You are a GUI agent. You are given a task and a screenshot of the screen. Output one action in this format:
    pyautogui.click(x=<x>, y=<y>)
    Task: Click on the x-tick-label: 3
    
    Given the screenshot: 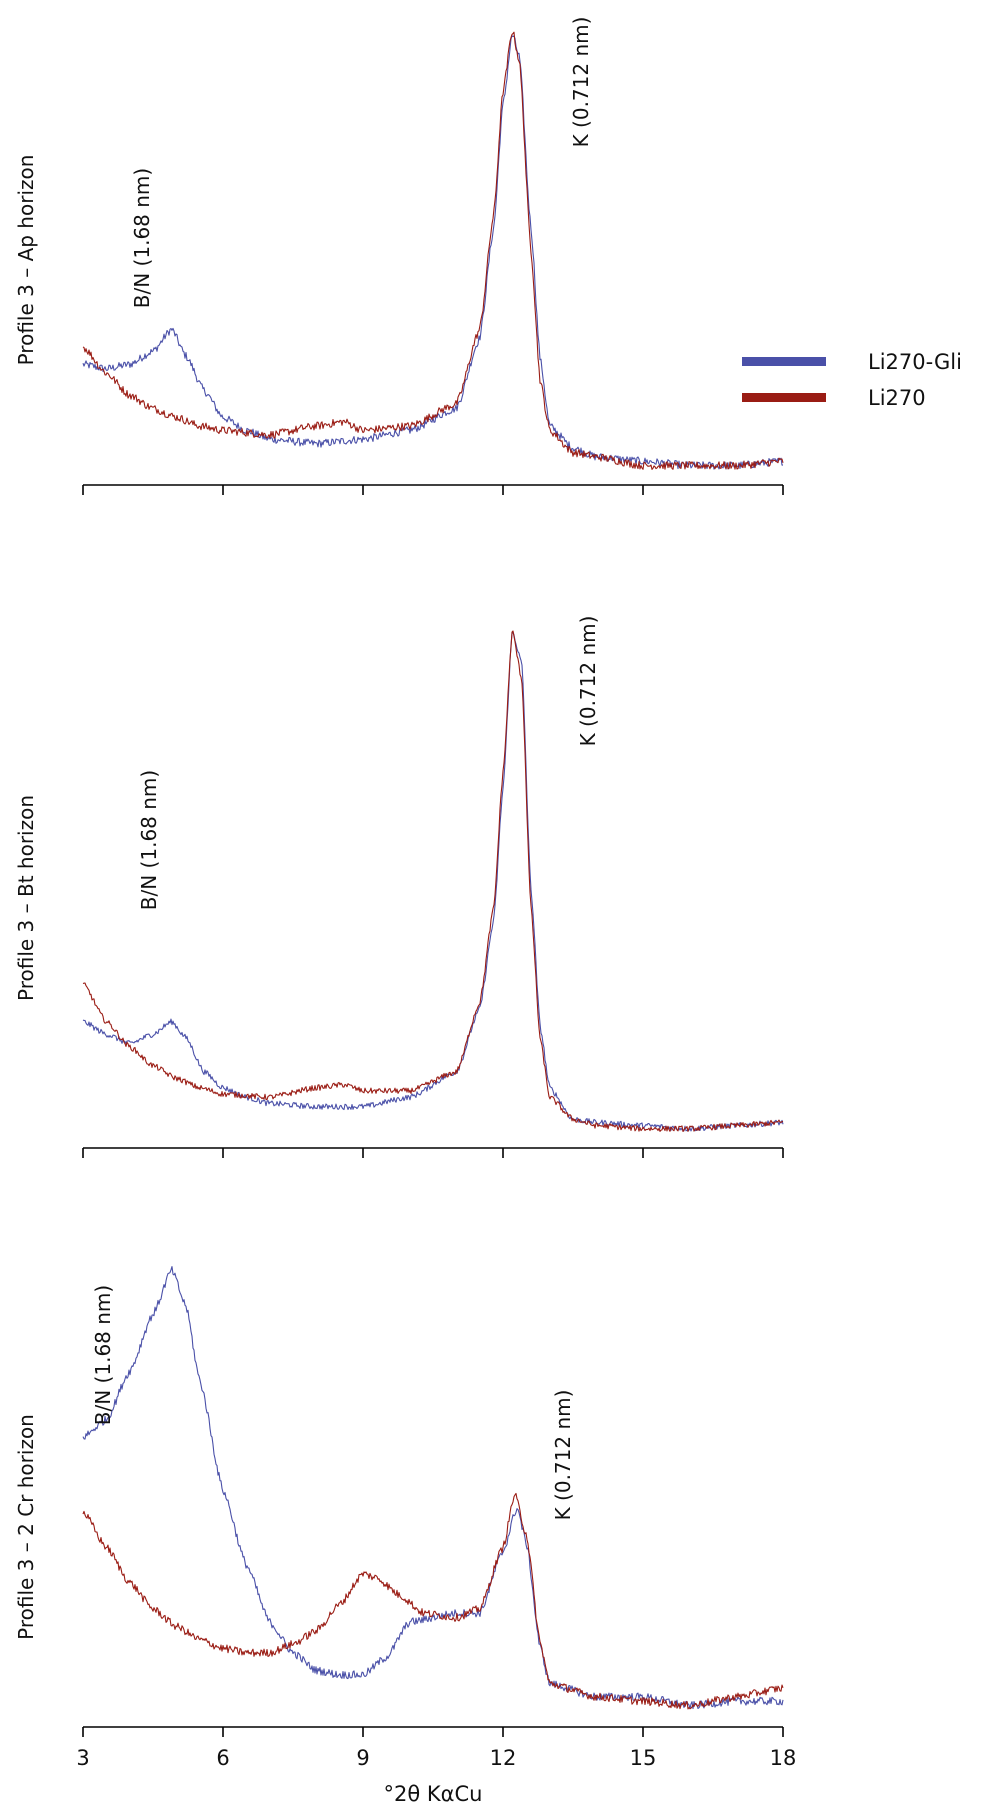 What is the action you would take?
    pyautogui.click(x=82, y=1758)
    